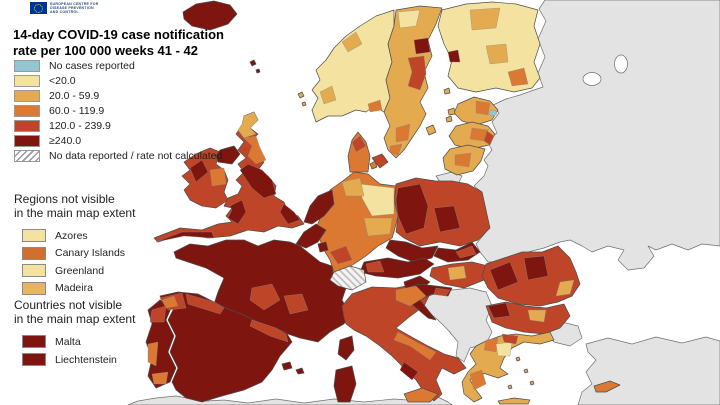 Image resolution: width=720 pixels, height=405 pixels. I want to click on region-patch-denmark-north, so click(359, 144).